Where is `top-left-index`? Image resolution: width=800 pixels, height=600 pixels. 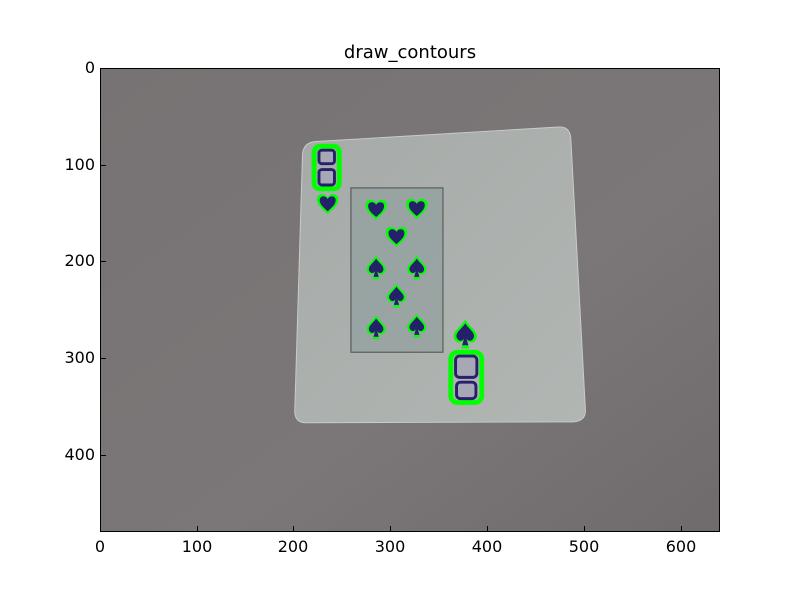 top-left-index is located at coordinates (326, 167).